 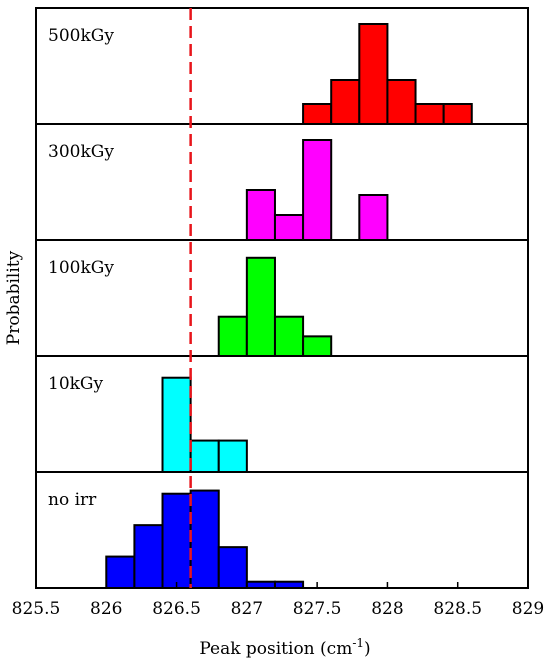 I want to click on x-tick-label-2: 826.5, so click(x=176, y=609).